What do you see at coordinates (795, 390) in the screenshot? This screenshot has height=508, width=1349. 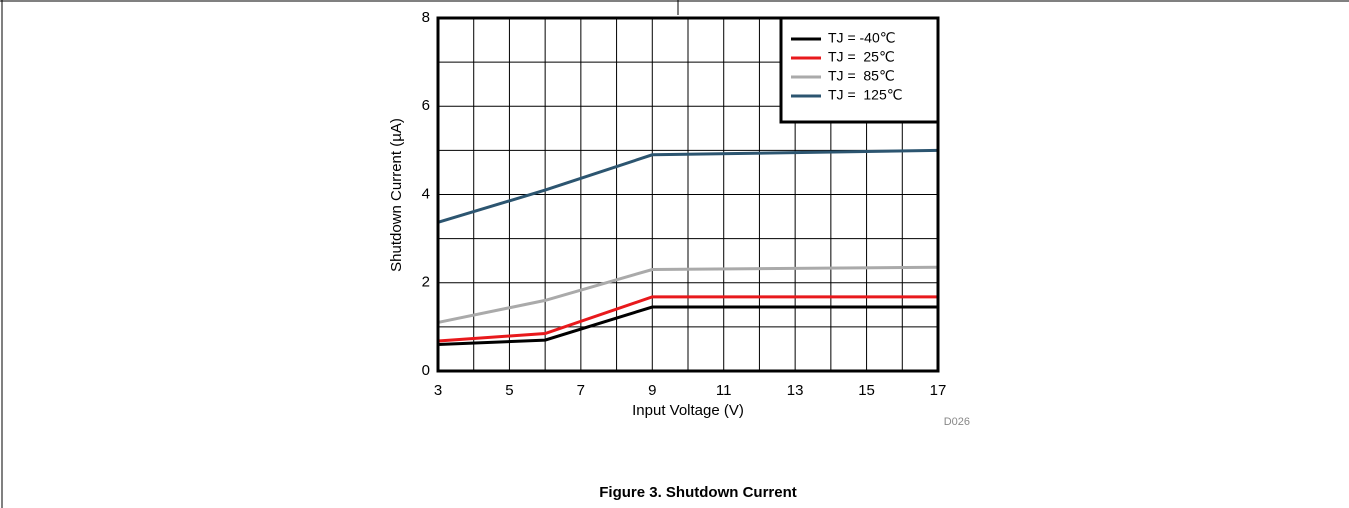 I see `x-tick-label: 13` at bounding box center [795, 390].